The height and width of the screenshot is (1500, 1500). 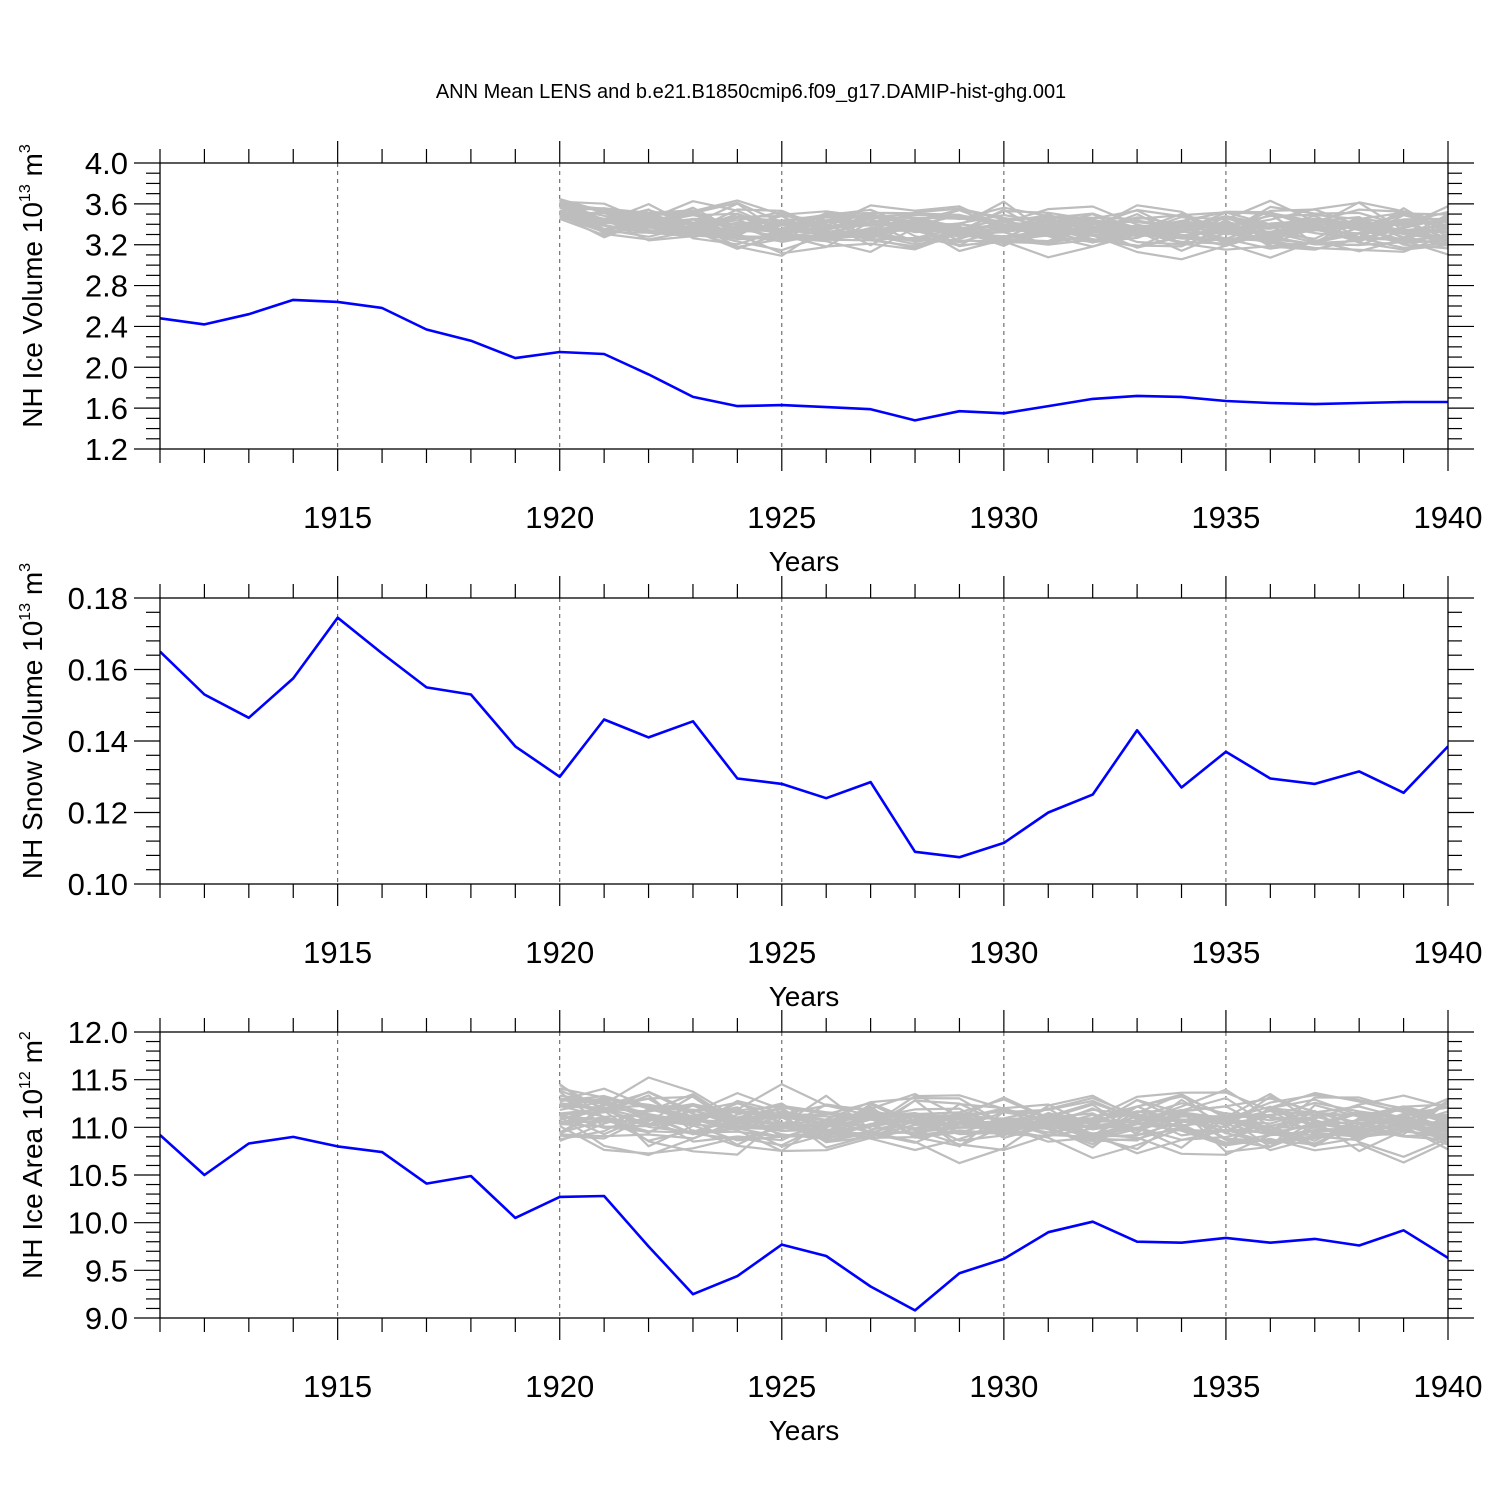 What do you see at coordinates (106, 1270) in the screenshot?
I see `y-tick-label: 9.5` at bounding box center [106, 1270].